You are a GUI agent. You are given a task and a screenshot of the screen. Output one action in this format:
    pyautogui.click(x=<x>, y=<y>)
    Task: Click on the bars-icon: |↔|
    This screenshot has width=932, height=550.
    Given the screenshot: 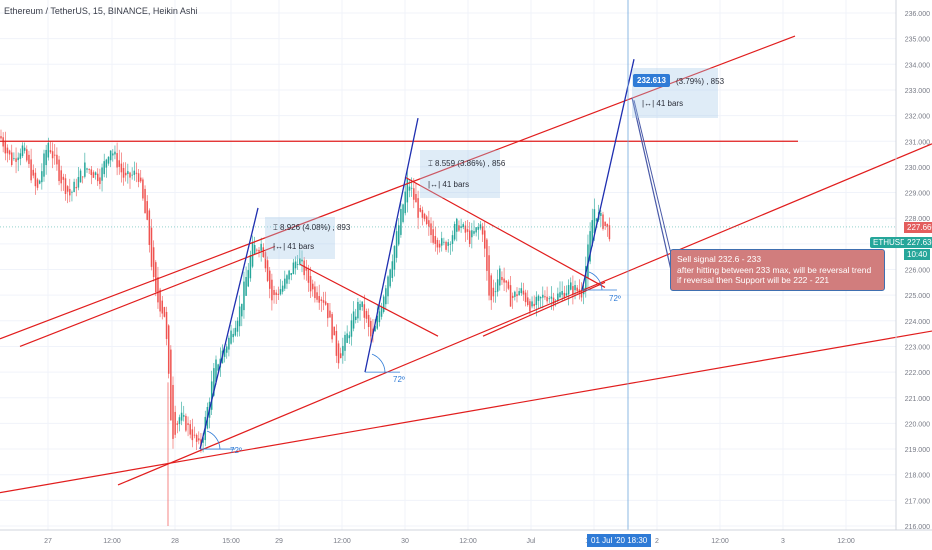 What is the action you would take?
    pyautogui.click(x=434, y=184)
    